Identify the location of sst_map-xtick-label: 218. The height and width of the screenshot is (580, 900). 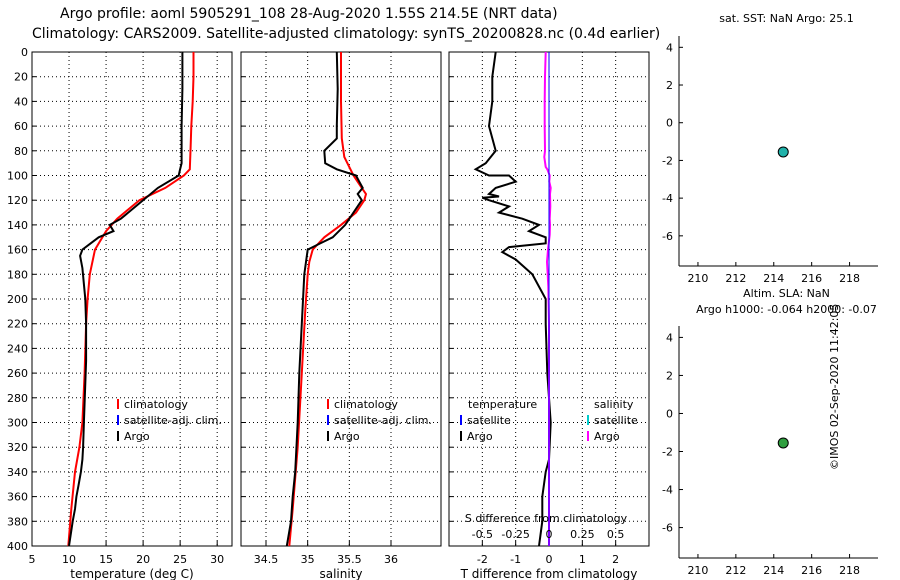
(849, 278).